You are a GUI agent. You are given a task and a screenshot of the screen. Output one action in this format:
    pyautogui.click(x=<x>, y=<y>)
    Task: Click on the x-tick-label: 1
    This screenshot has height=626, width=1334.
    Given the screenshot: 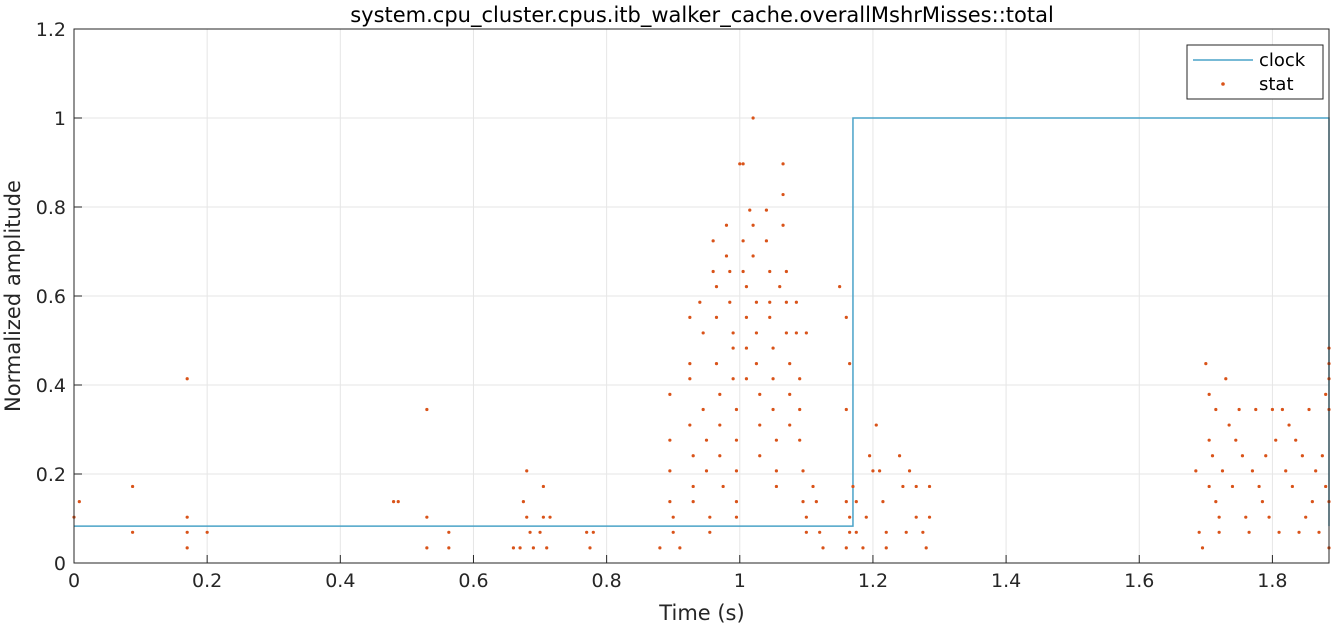 What is the action you would take?
    pyautogui.click(x=740, y=581)
    